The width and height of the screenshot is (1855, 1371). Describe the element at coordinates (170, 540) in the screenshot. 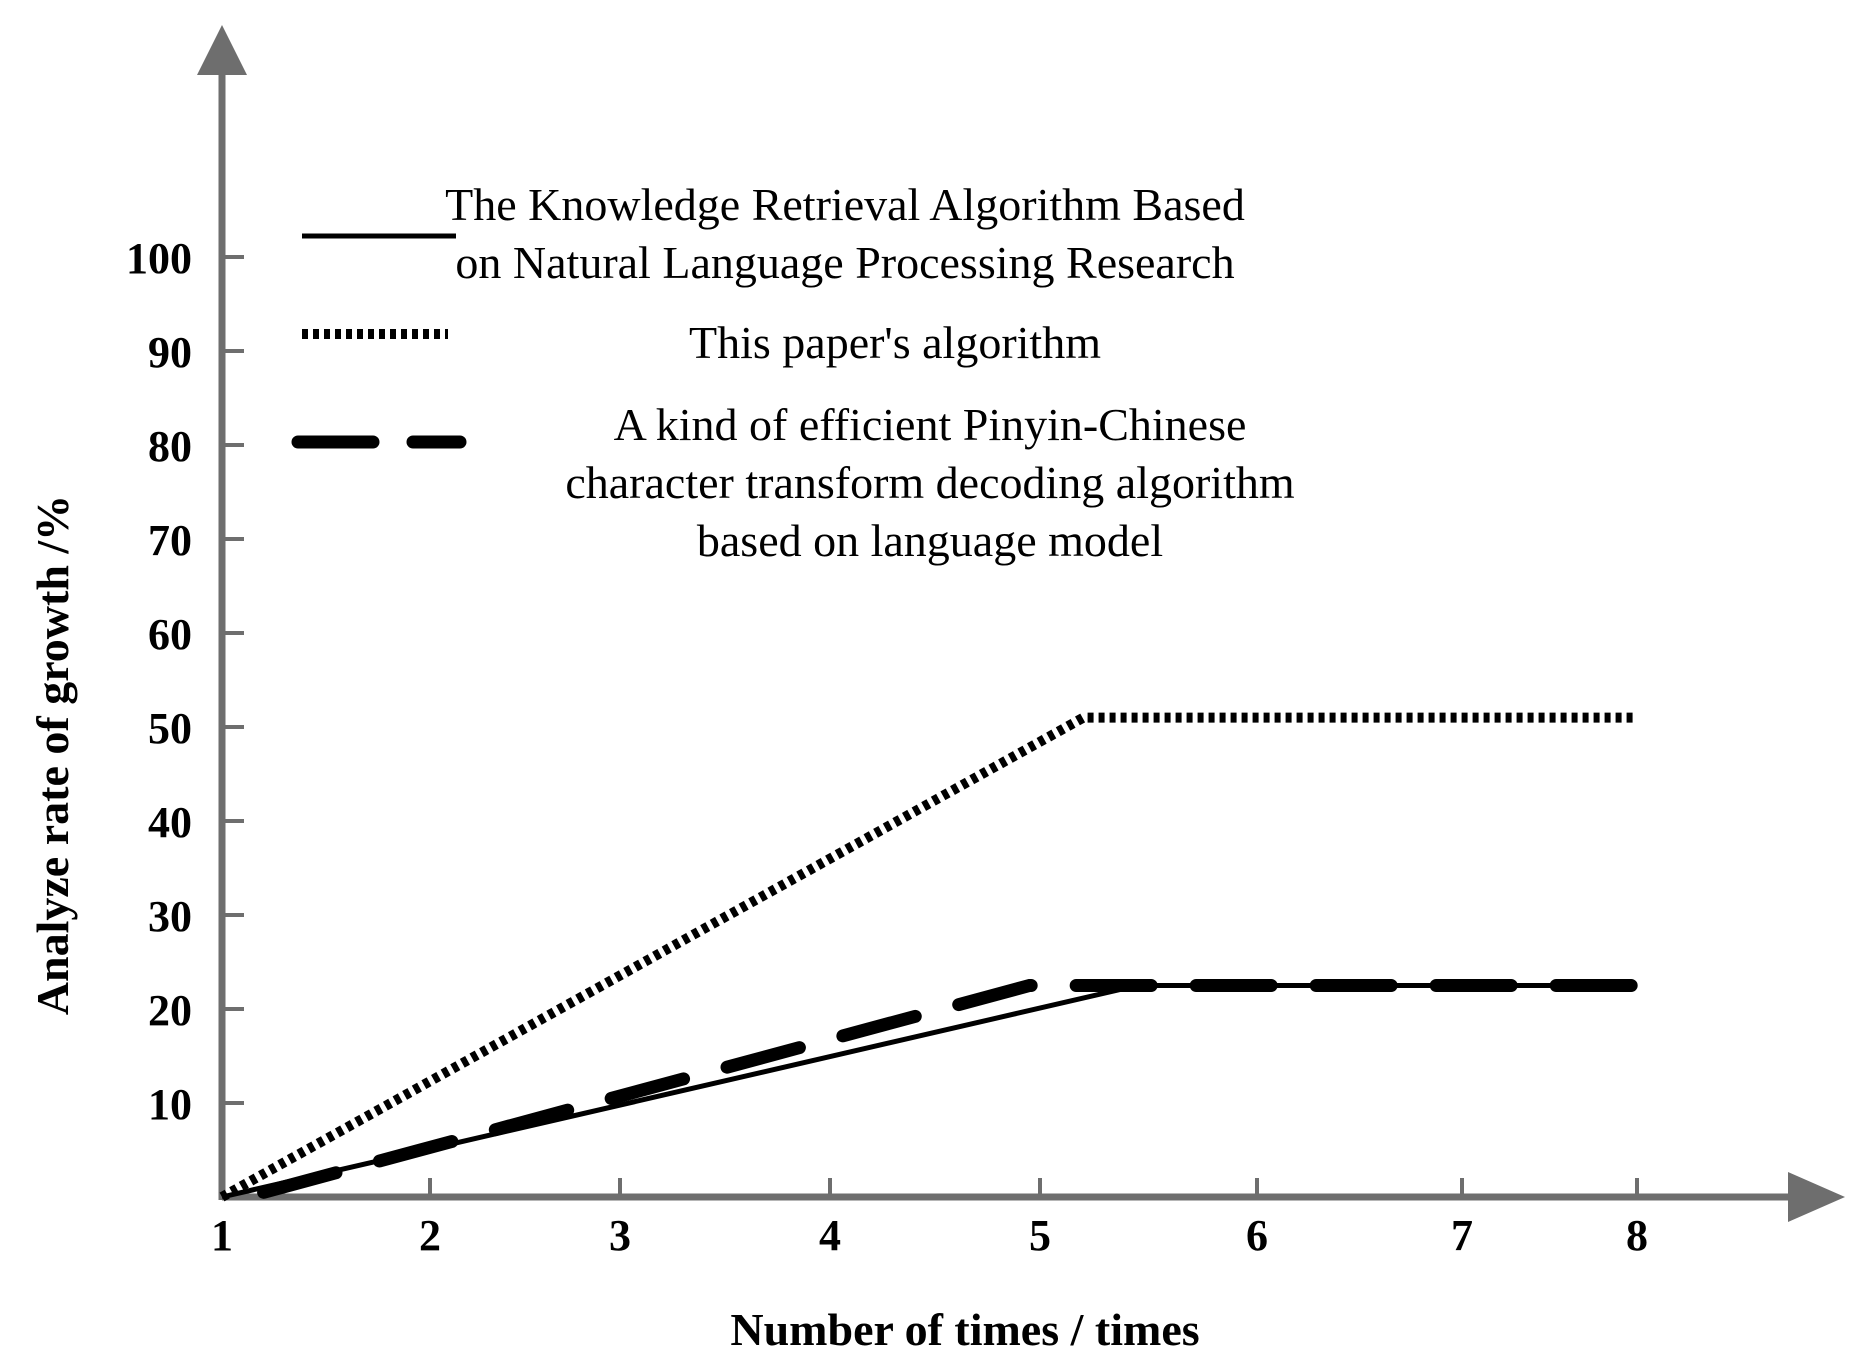

I see `y-tick-label: 70` at that location.